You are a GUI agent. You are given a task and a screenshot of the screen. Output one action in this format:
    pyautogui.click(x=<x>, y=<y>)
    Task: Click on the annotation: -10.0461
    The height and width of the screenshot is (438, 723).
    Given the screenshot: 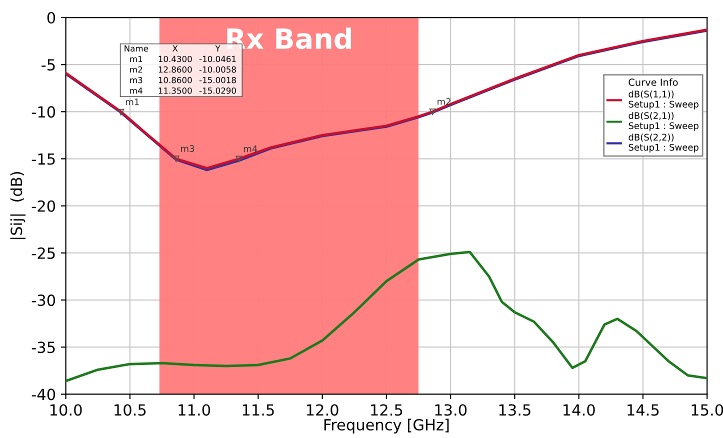 What is the action you would take?
    pyautogui.click(x=217, y=59)
    